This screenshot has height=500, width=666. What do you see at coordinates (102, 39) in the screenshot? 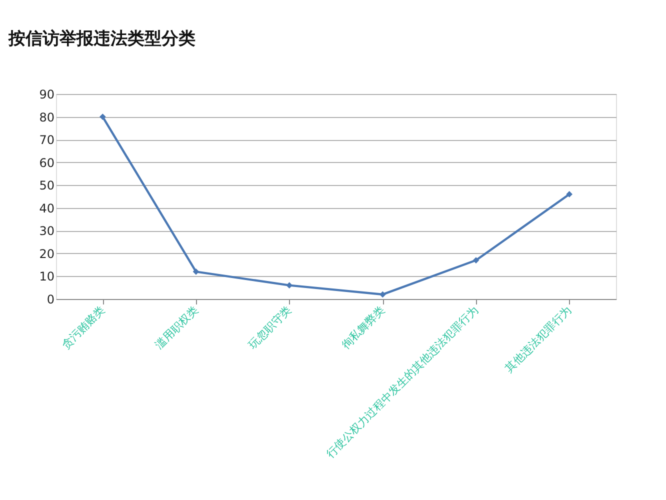
I see `chart-title: 按信访举报违法类型分类` at bounding box center [102, 39].